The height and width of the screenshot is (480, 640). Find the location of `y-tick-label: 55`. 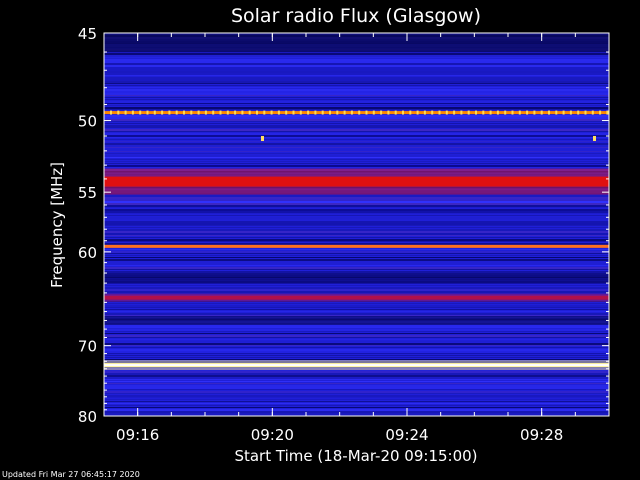

y-tick-label: 55 is located at coordinates (87, 193).